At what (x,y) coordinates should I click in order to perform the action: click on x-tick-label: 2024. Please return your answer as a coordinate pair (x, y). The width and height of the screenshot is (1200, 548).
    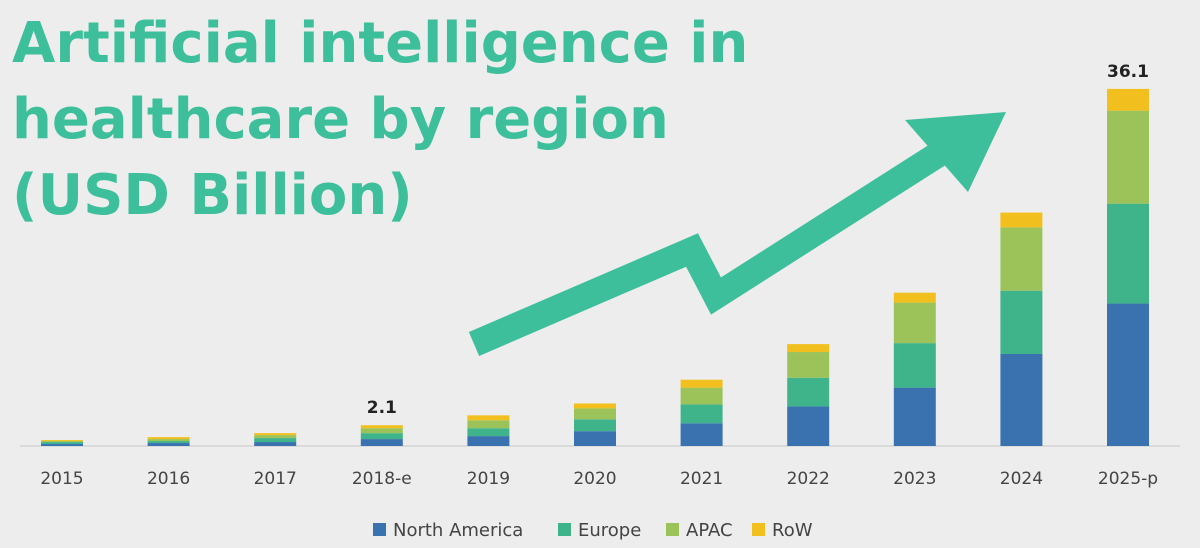
    Looking at the image, I should click on (1021, 479).